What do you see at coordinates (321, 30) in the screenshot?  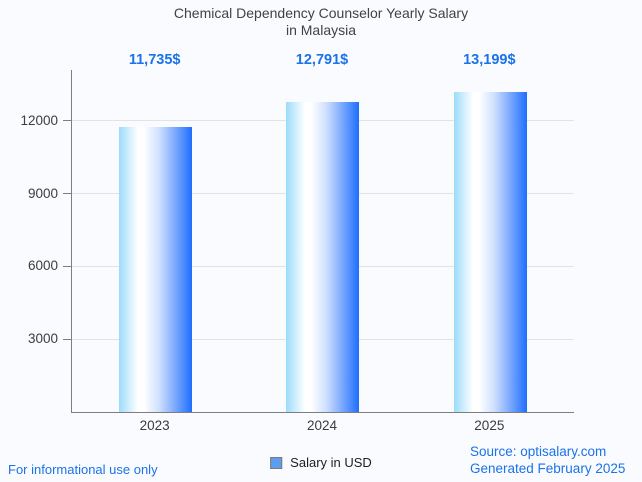 I see `chart-title-line2: in Malaysia` at bounding box center [321, 30].